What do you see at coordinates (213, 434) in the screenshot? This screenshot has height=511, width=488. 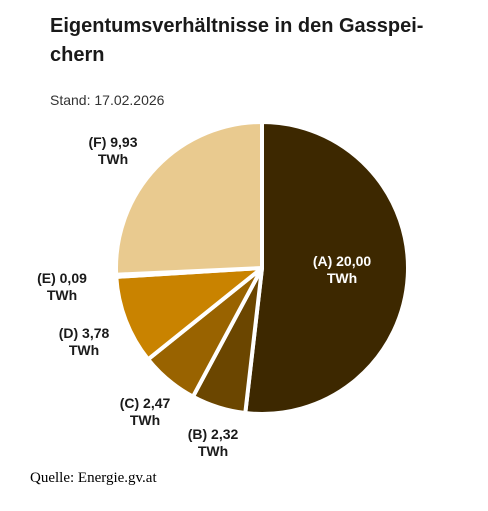 I see `slice-value-label: (B) 2,32` at bounding box center [213, 434].